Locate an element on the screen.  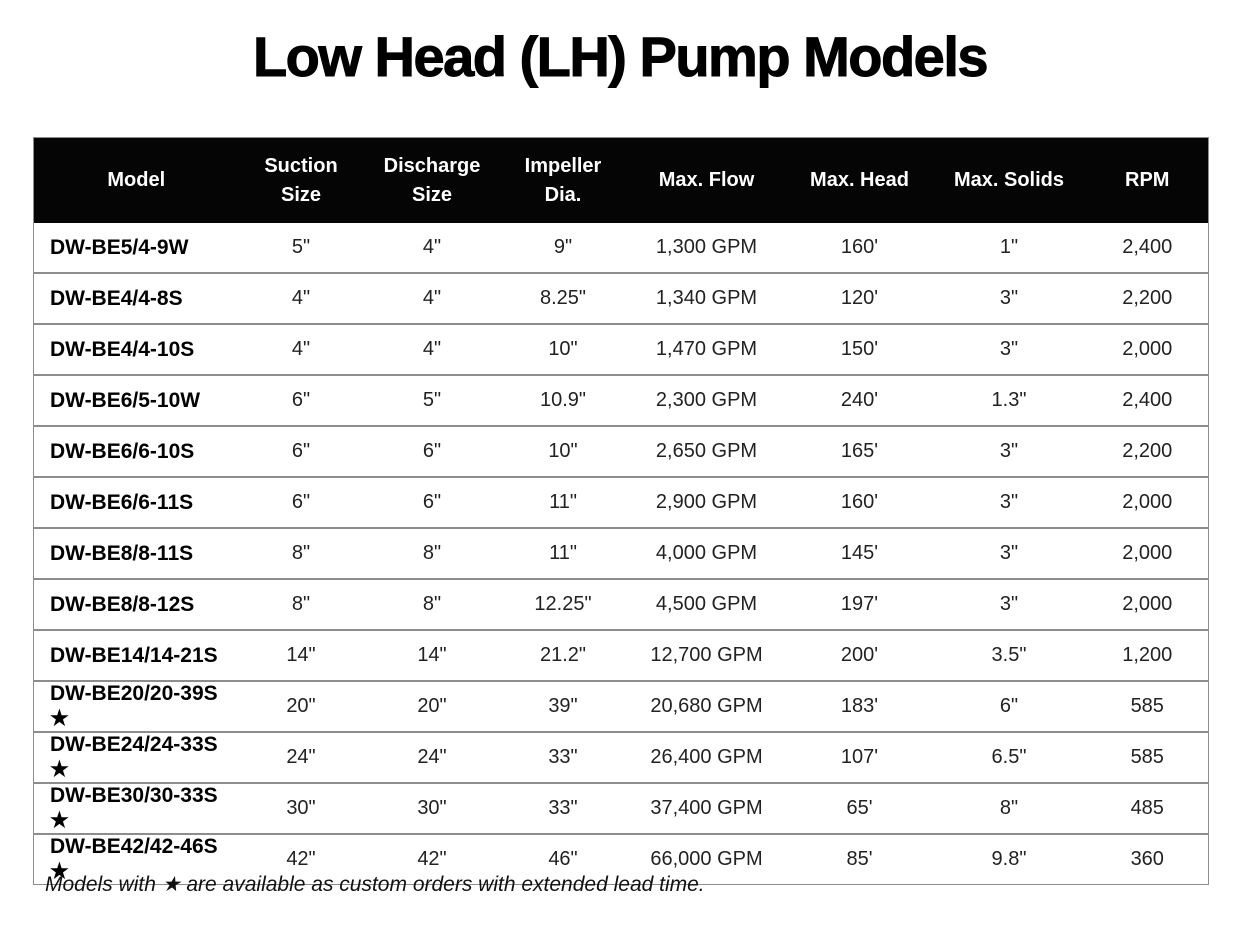
cell-max_flow: 12,700 GPM is located at coordinates (706, 655).